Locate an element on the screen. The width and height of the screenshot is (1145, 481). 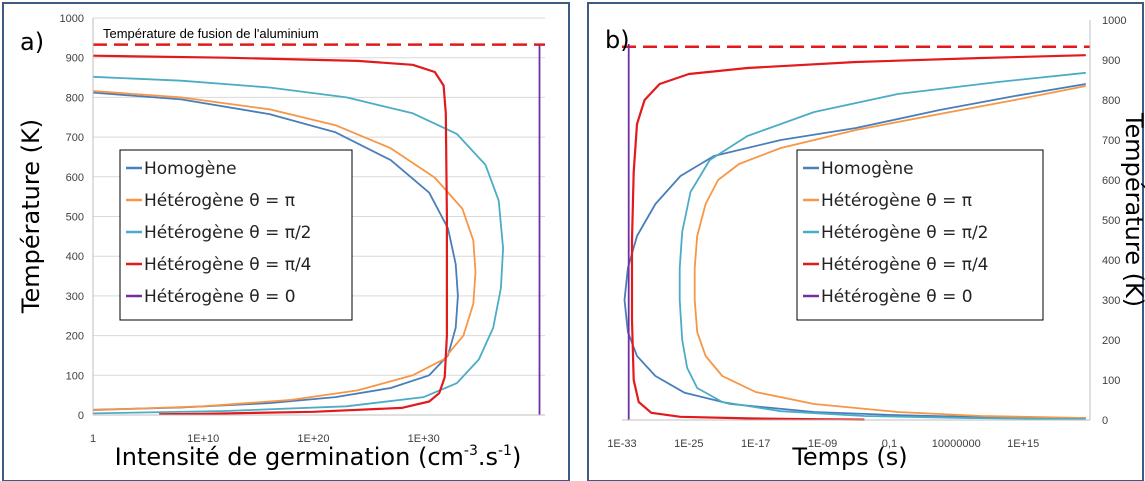
a-y-tick-800: 800 is located at coordinates (75, 98).